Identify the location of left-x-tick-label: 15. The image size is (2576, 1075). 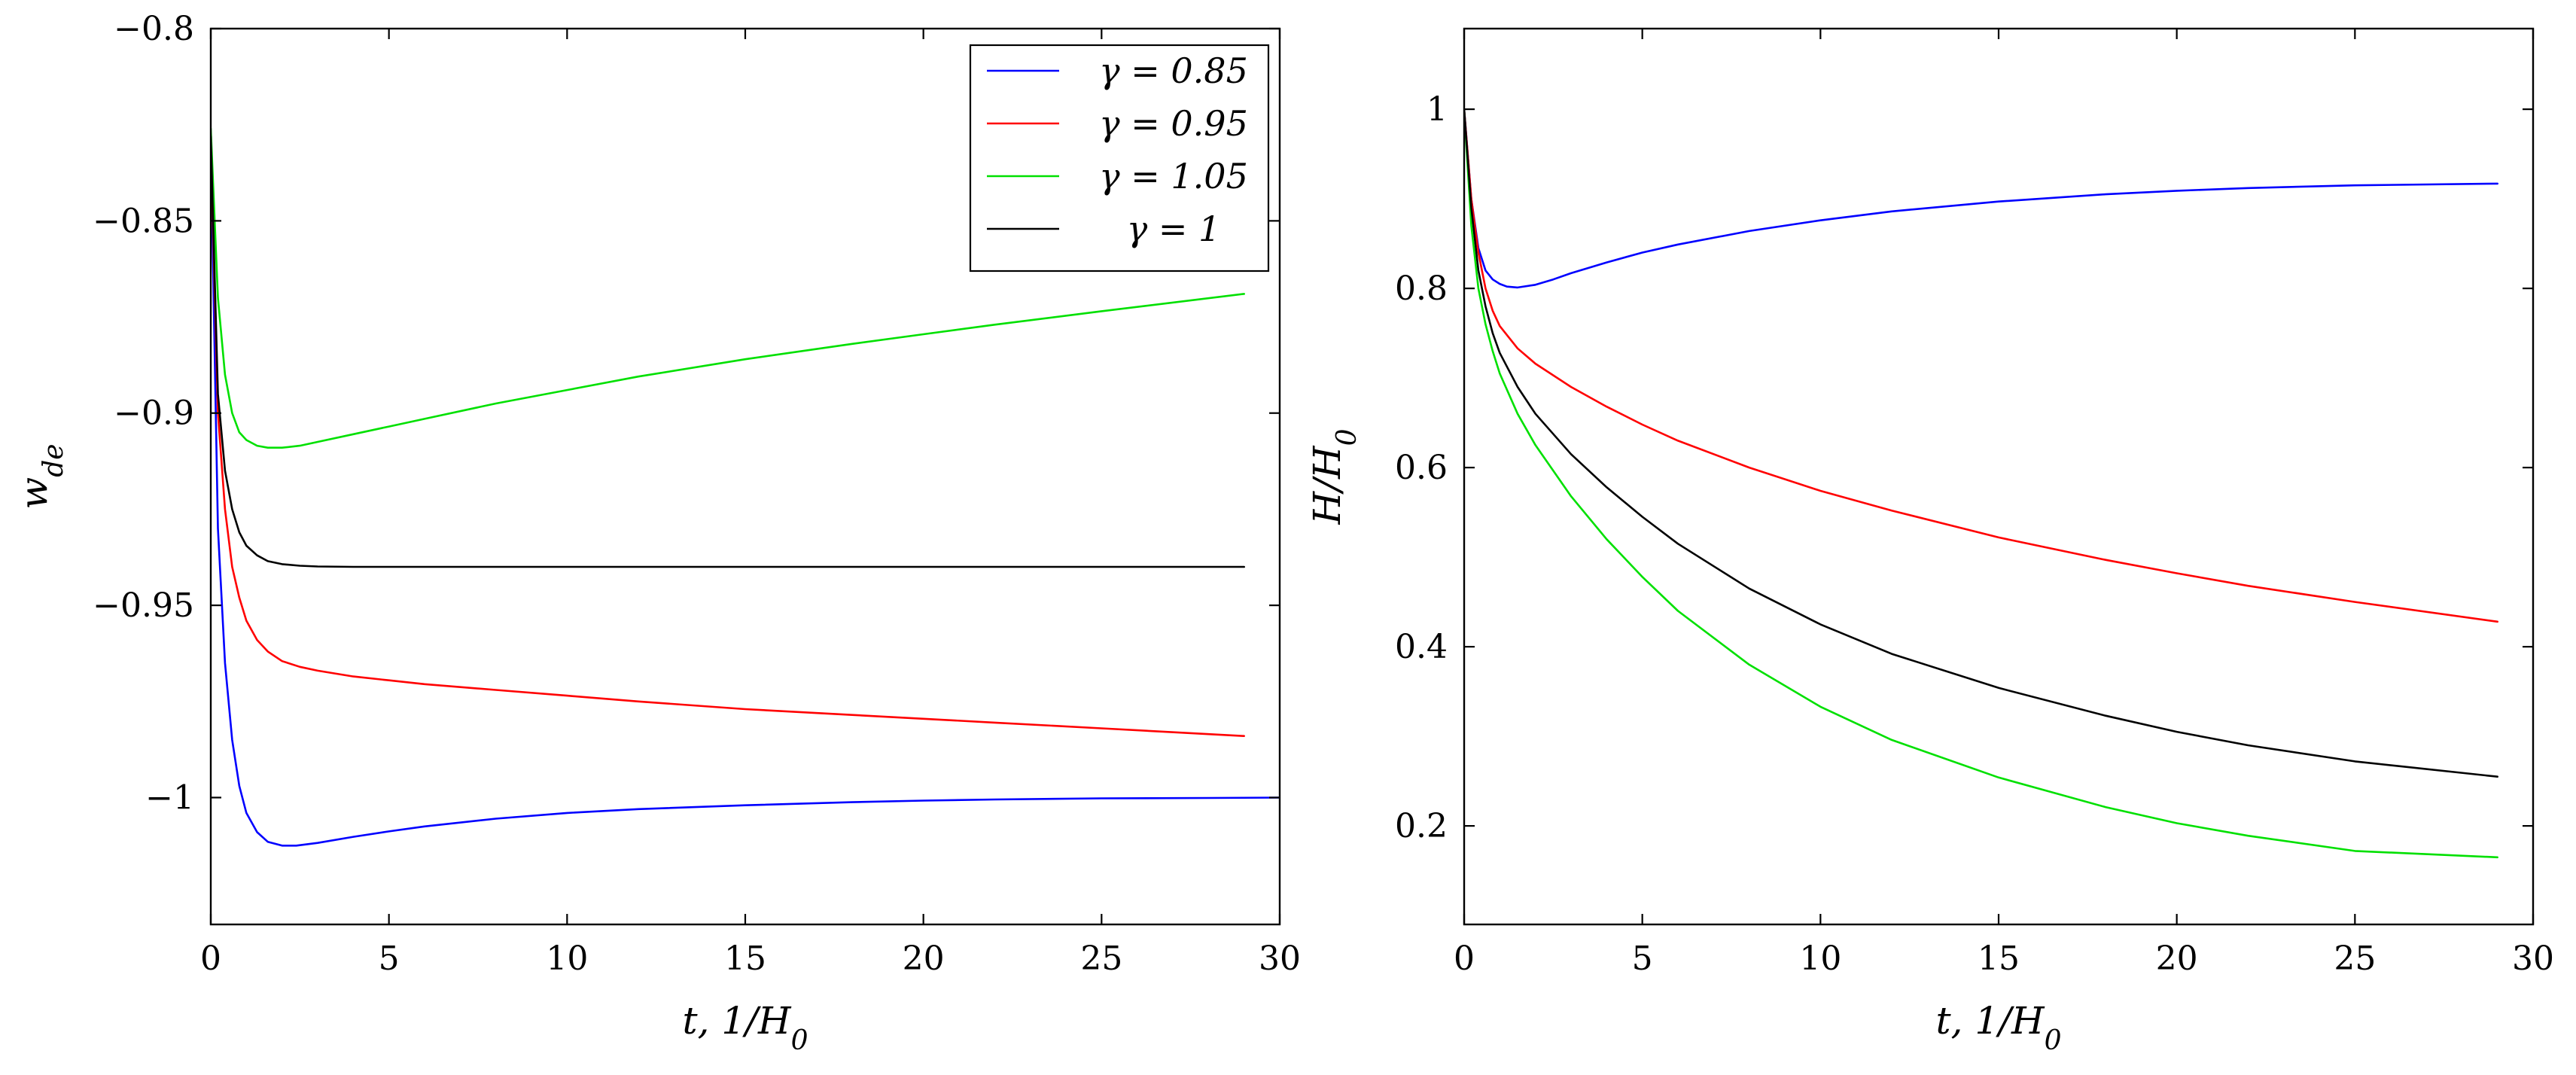
(745, 958).